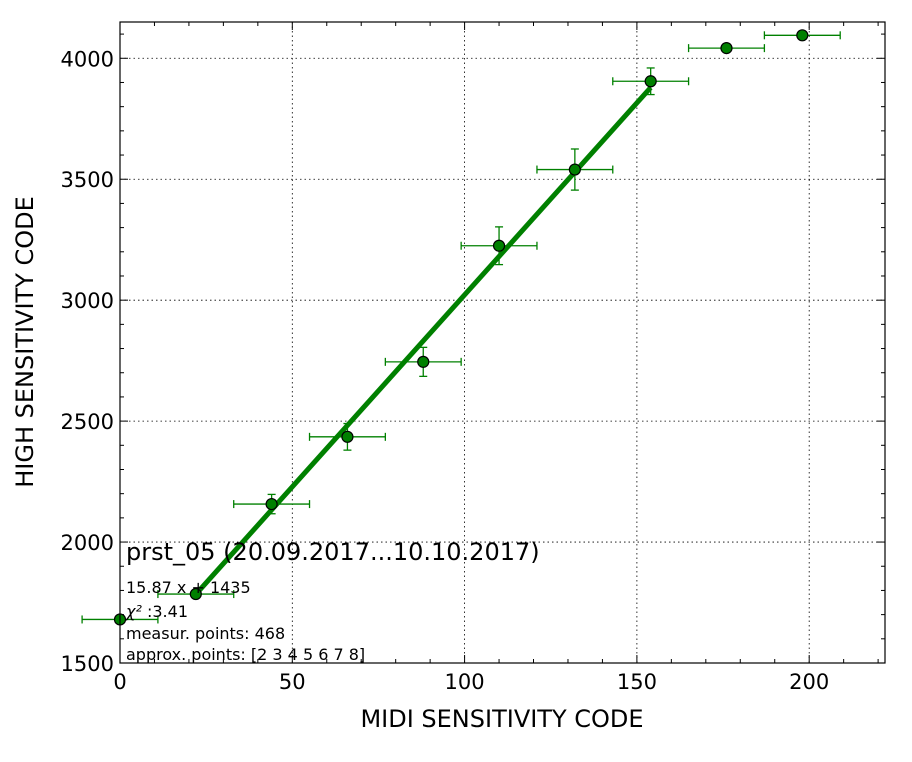  What do you see at coordinates (292, 682) in the screenshot?
I see `x-tick-label: 50` at bounding box center [292, 682].